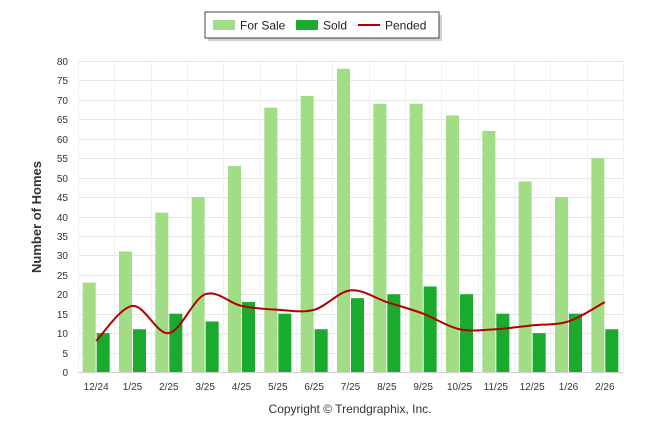  What do you see at coordinates (387, 387) in the screenshot?
I see `x-tick-label: 8/25` at bounding box center [387, 387].